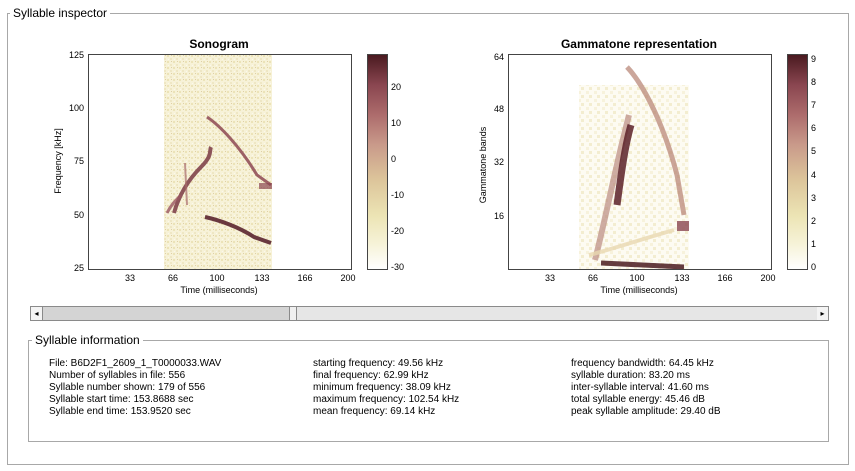  What do you see at coordinates (814, 198) in the screenshot?
I see `gammatone-cbar-tick: 3` at bounding box center [814, 198].